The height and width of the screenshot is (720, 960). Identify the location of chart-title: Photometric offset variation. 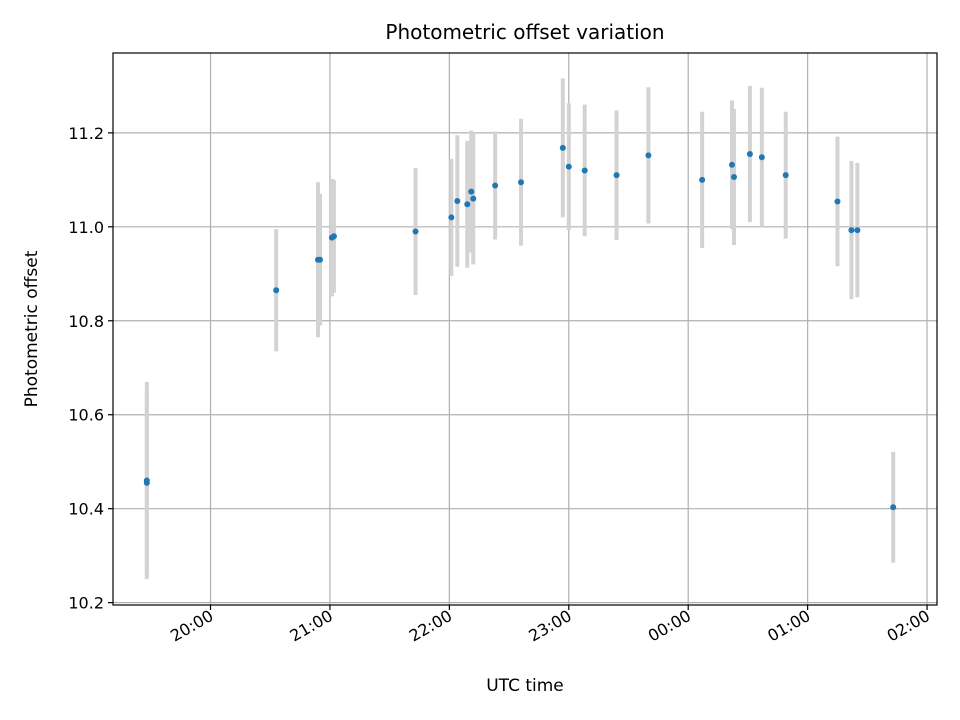
(524, 32).